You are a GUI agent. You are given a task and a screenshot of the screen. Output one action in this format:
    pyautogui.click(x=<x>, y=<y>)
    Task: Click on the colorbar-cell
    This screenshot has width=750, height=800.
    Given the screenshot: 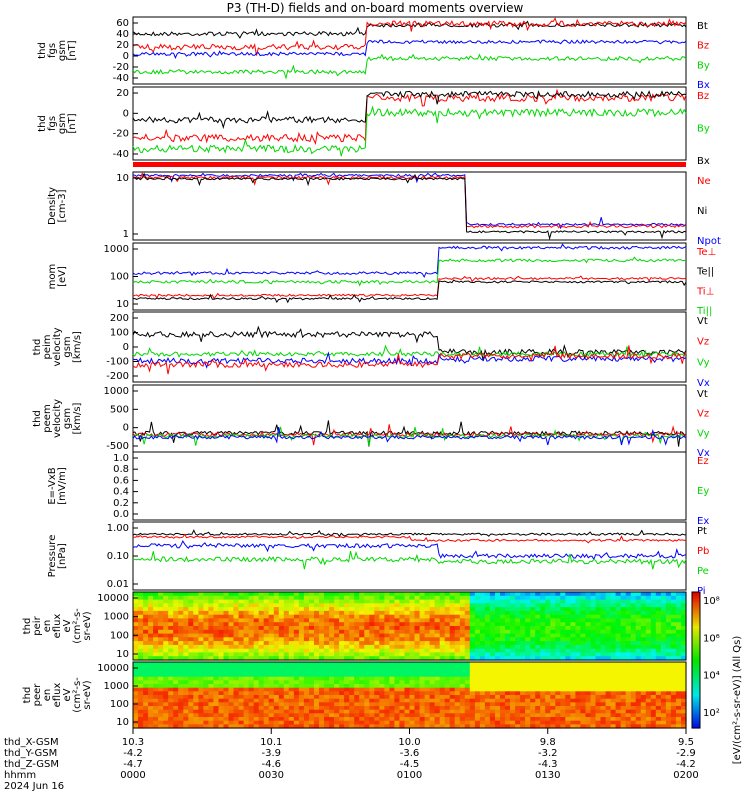 What is the action you would take?
    pyautogui.click(x=696, y=593)
    